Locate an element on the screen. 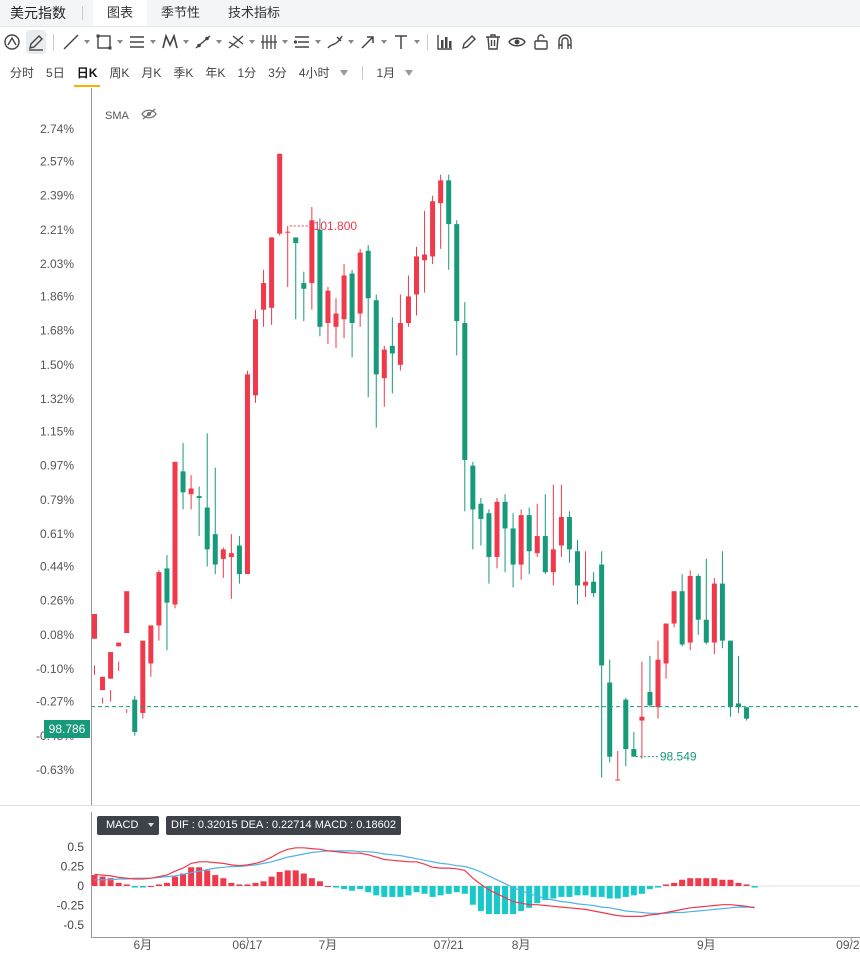  period-quarterly: 季K is located at coordinates (183, 73).